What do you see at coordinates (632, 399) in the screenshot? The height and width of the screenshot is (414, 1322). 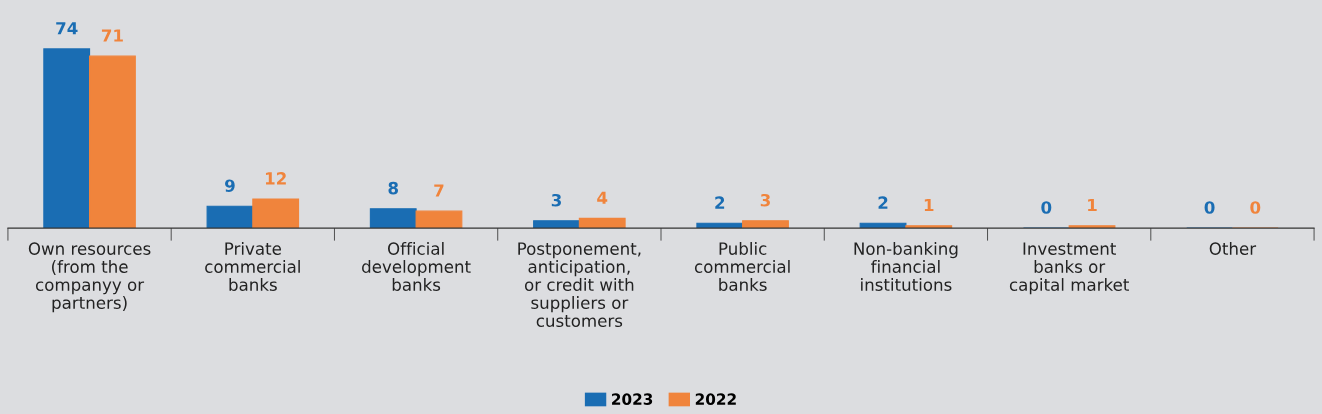 I see `legend-label: 2023` at bounding box center [632, 399].